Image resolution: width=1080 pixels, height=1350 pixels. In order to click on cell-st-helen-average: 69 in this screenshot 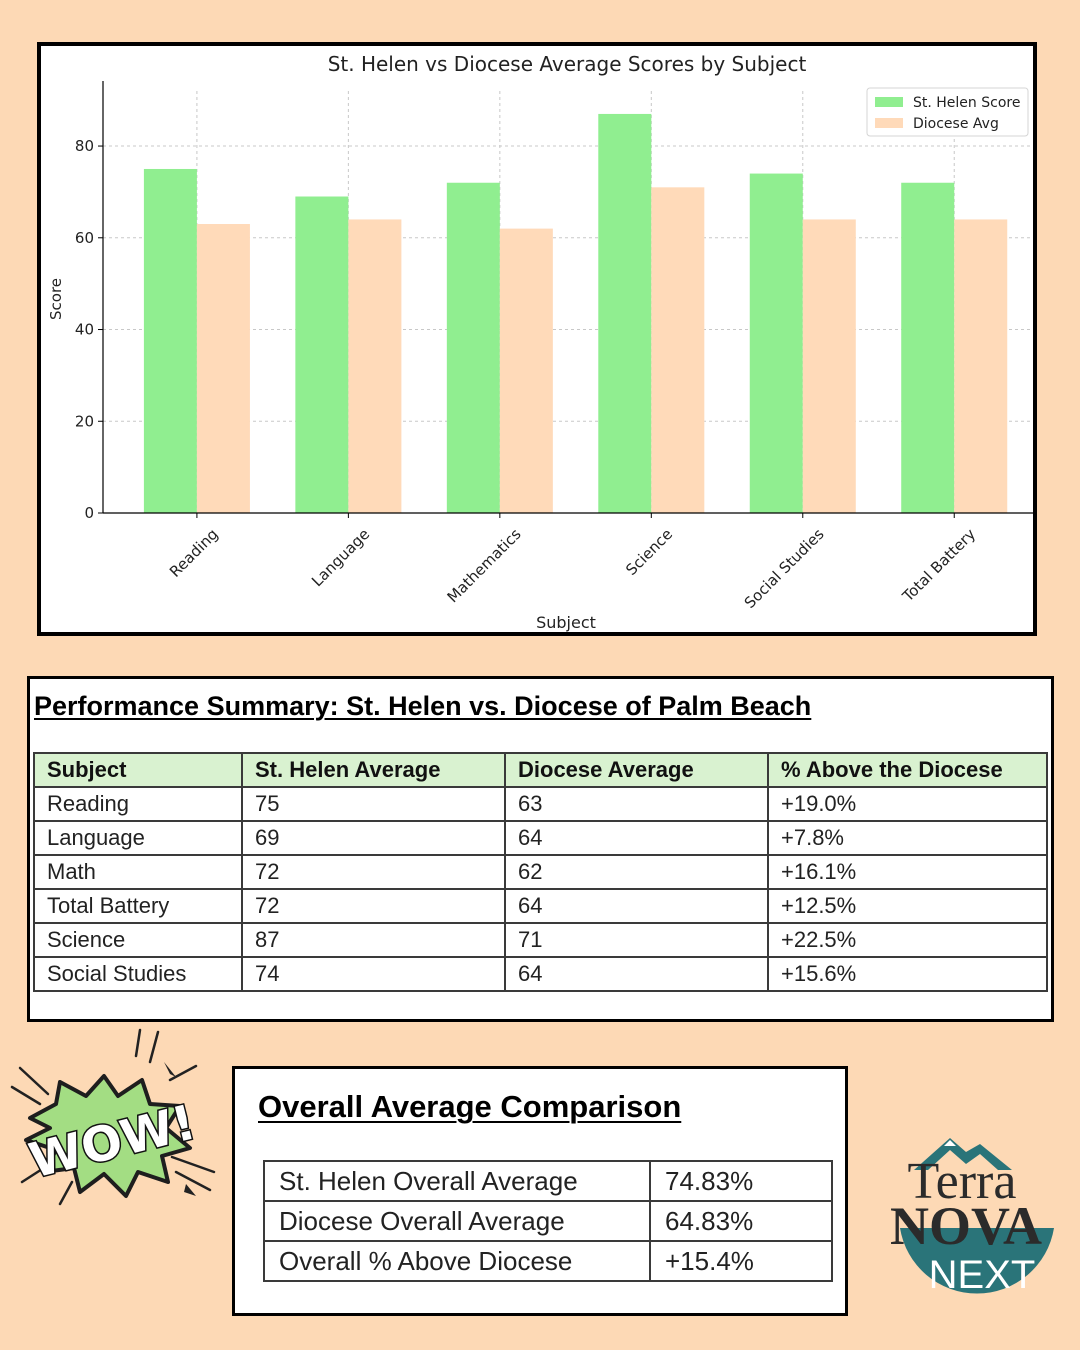, I will do `click(373, 838)`.